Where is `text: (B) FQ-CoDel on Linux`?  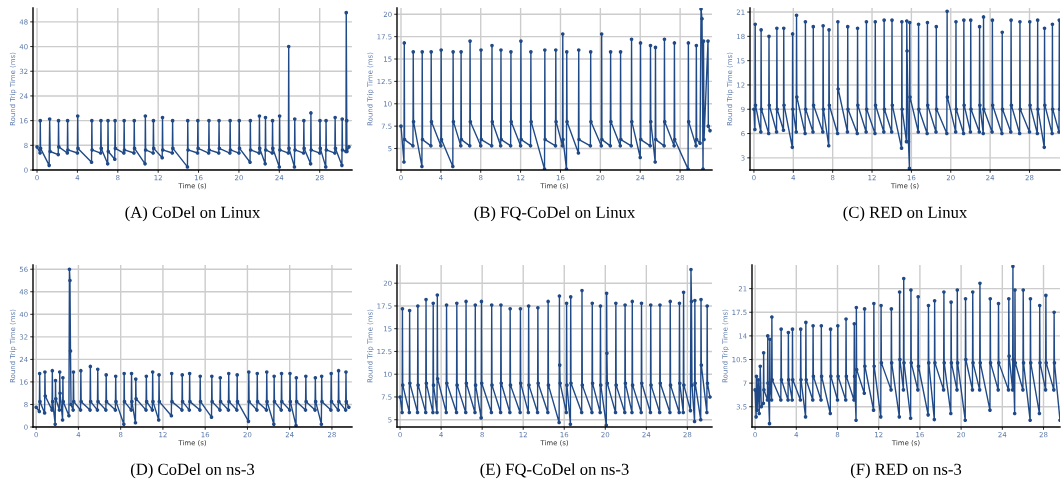 text: (B) FQ-CoDel on Linux is located at coordinates (555, 214).